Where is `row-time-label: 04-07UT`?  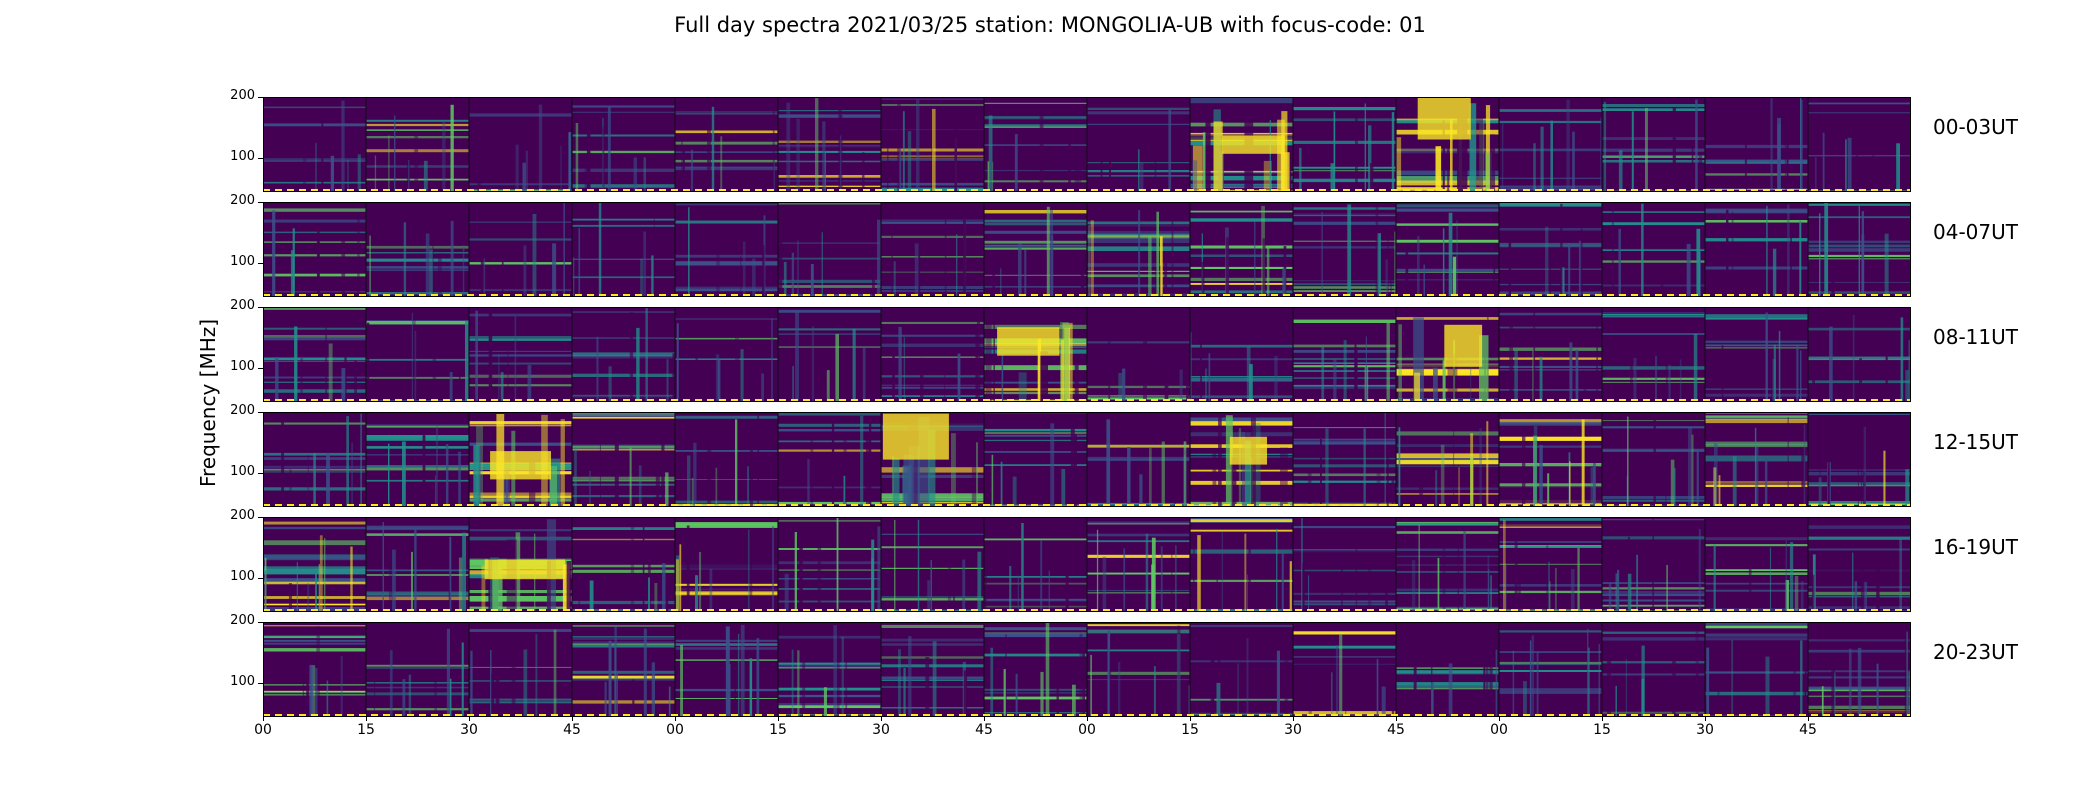
row-time-label: 04-07UT is located at coordinates (1975, 232).